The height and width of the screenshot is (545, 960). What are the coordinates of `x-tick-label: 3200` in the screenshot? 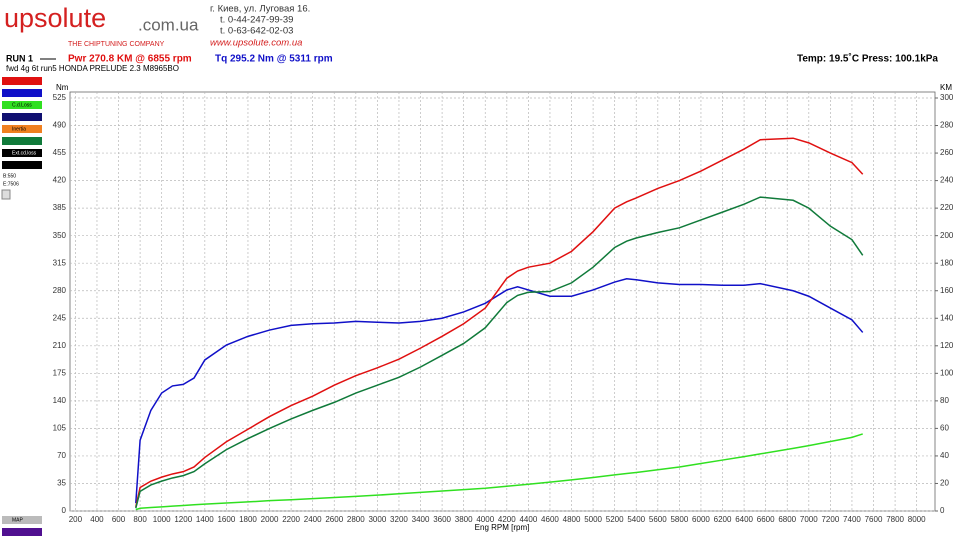 It's located at (399, 519).